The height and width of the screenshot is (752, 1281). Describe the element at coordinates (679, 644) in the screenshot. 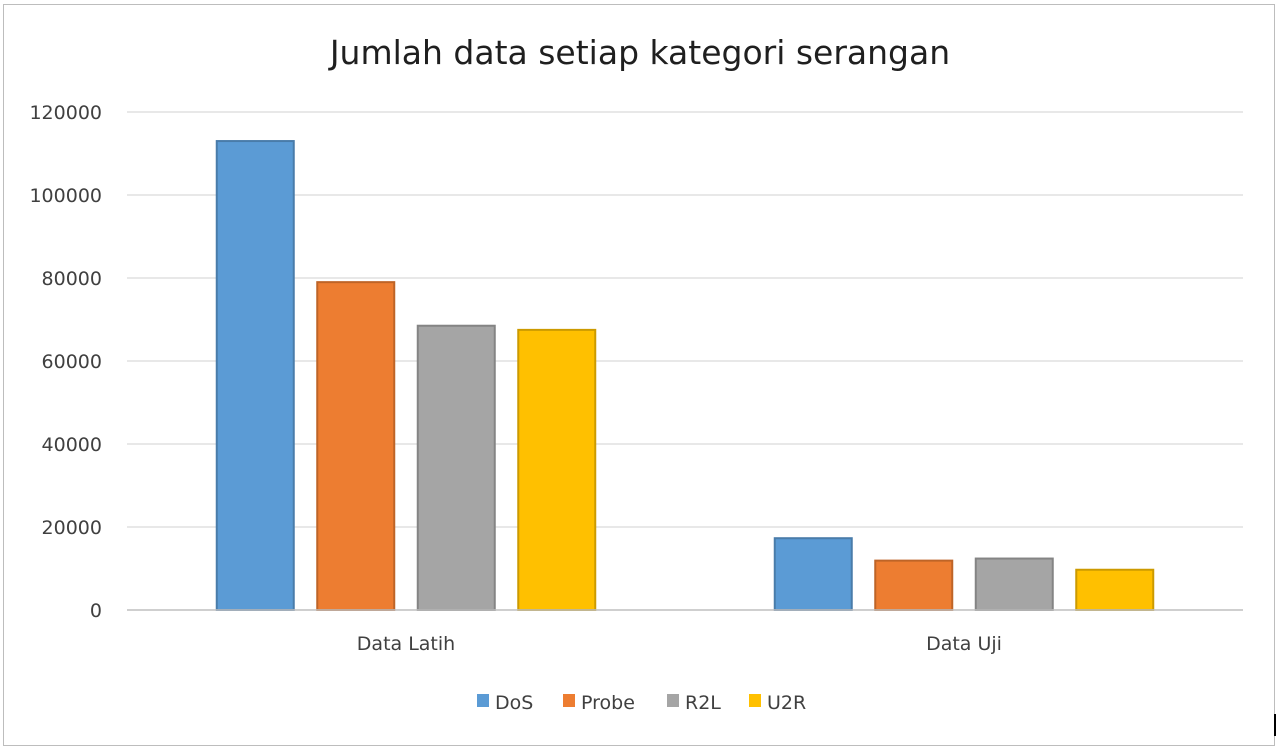

I see `category-labels: Data Latih Data Uji` at that location.